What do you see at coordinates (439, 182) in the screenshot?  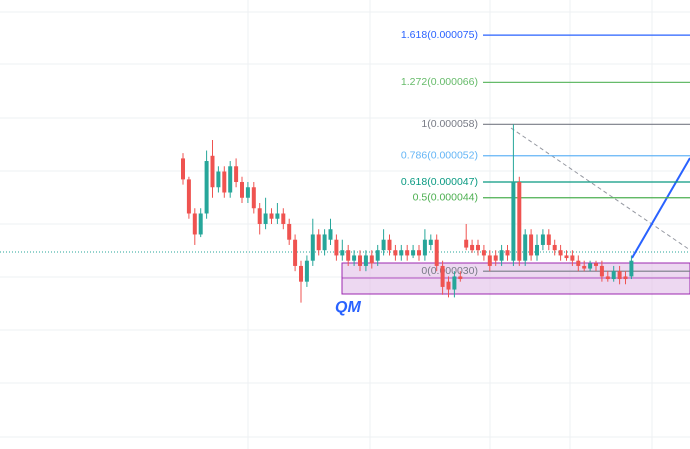 I see `fib-label: 0.618(0.000047)` at bounding box center [439, 182].